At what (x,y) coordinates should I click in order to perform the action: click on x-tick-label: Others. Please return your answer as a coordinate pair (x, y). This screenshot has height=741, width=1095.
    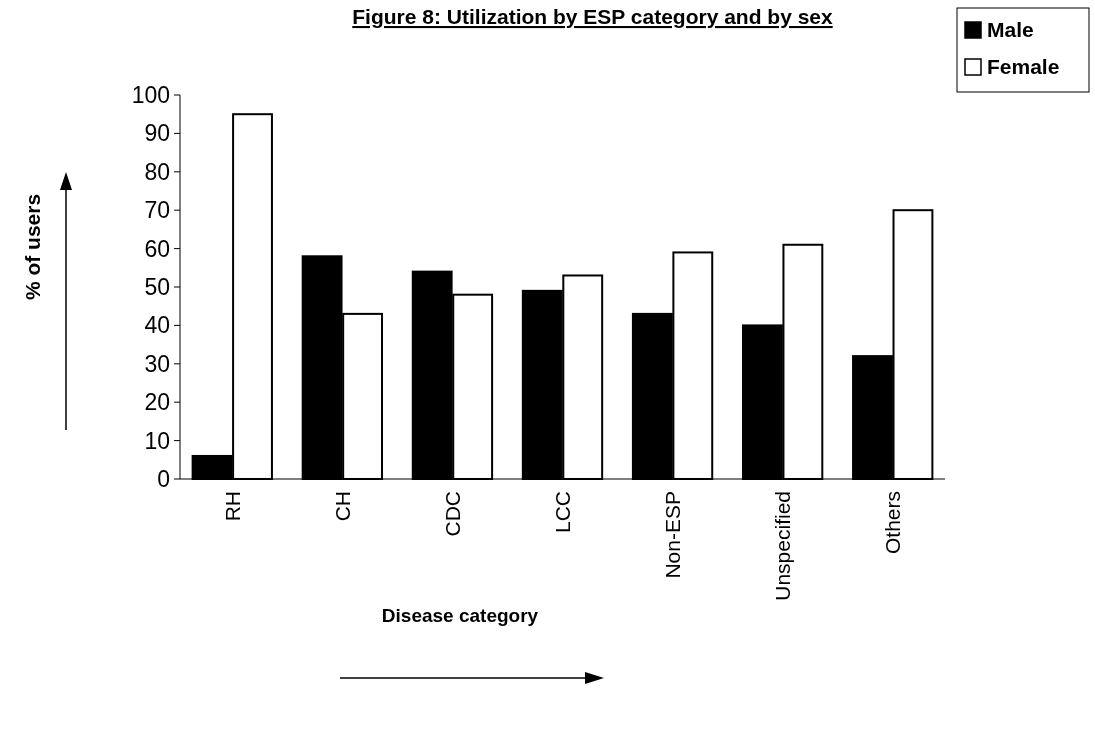
    Looking at the image, I should click on (893, 523).